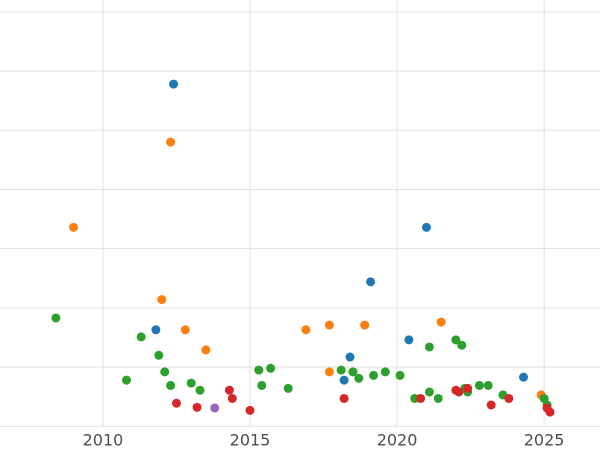 The image size is (600, 450). I want to click on x-tick-label: 2025, so click(544, 439).